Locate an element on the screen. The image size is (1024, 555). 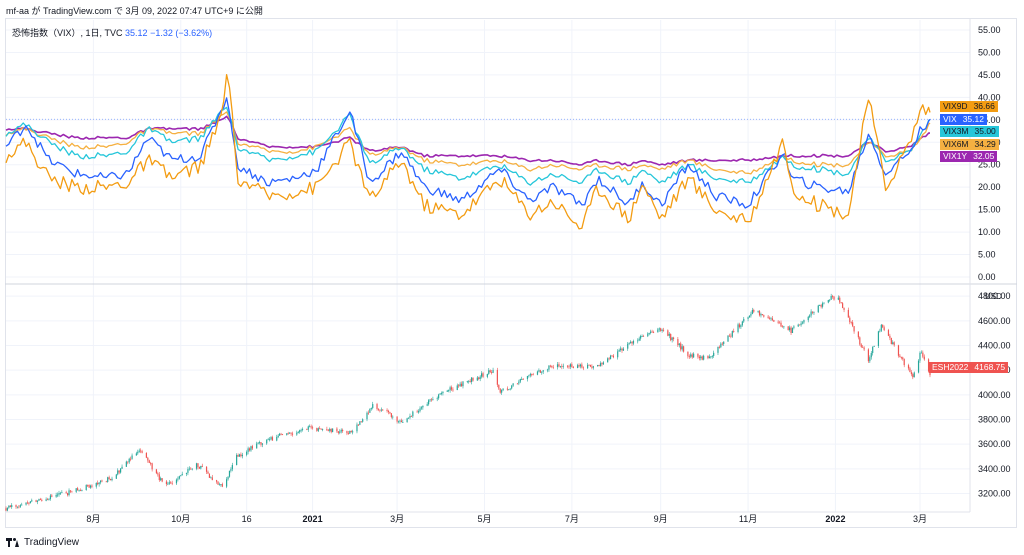
x-tick-label: 16 is located at coordinates (247, 519).